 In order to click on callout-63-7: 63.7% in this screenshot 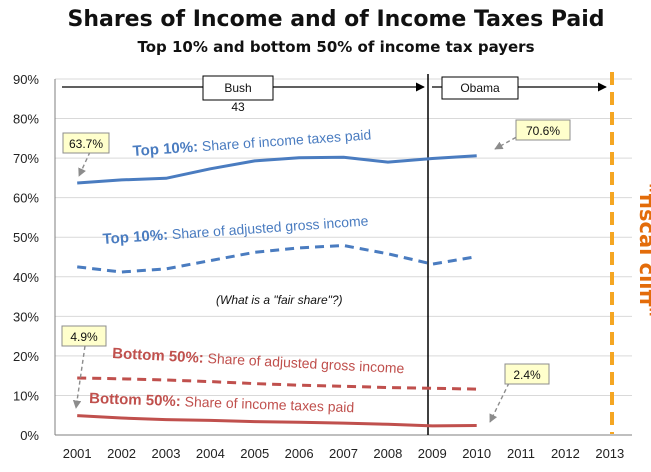, I will do `click(86, 154)`.